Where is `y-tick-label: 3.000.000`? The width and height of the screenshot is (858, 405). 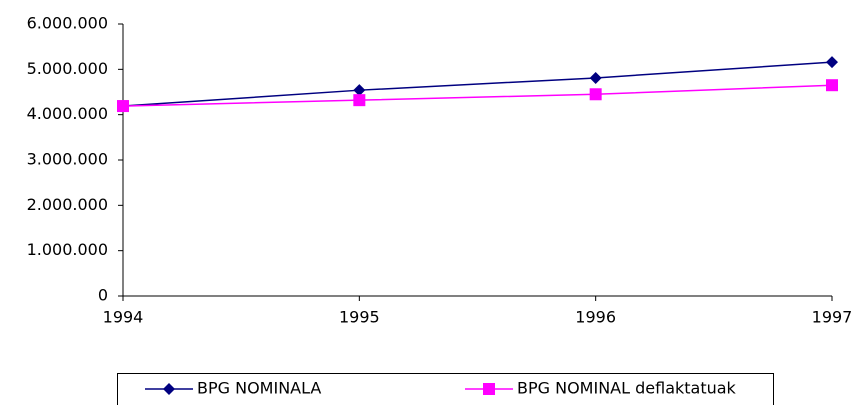
y-tick-label: 3.000.000 is located at coordinates (67, 159).